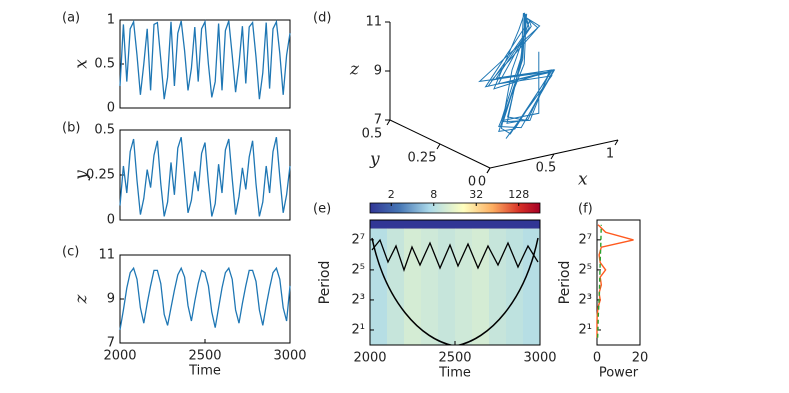 The image size is (789, 393). I want to click on z-tick-label: 11, so click(373, 22).